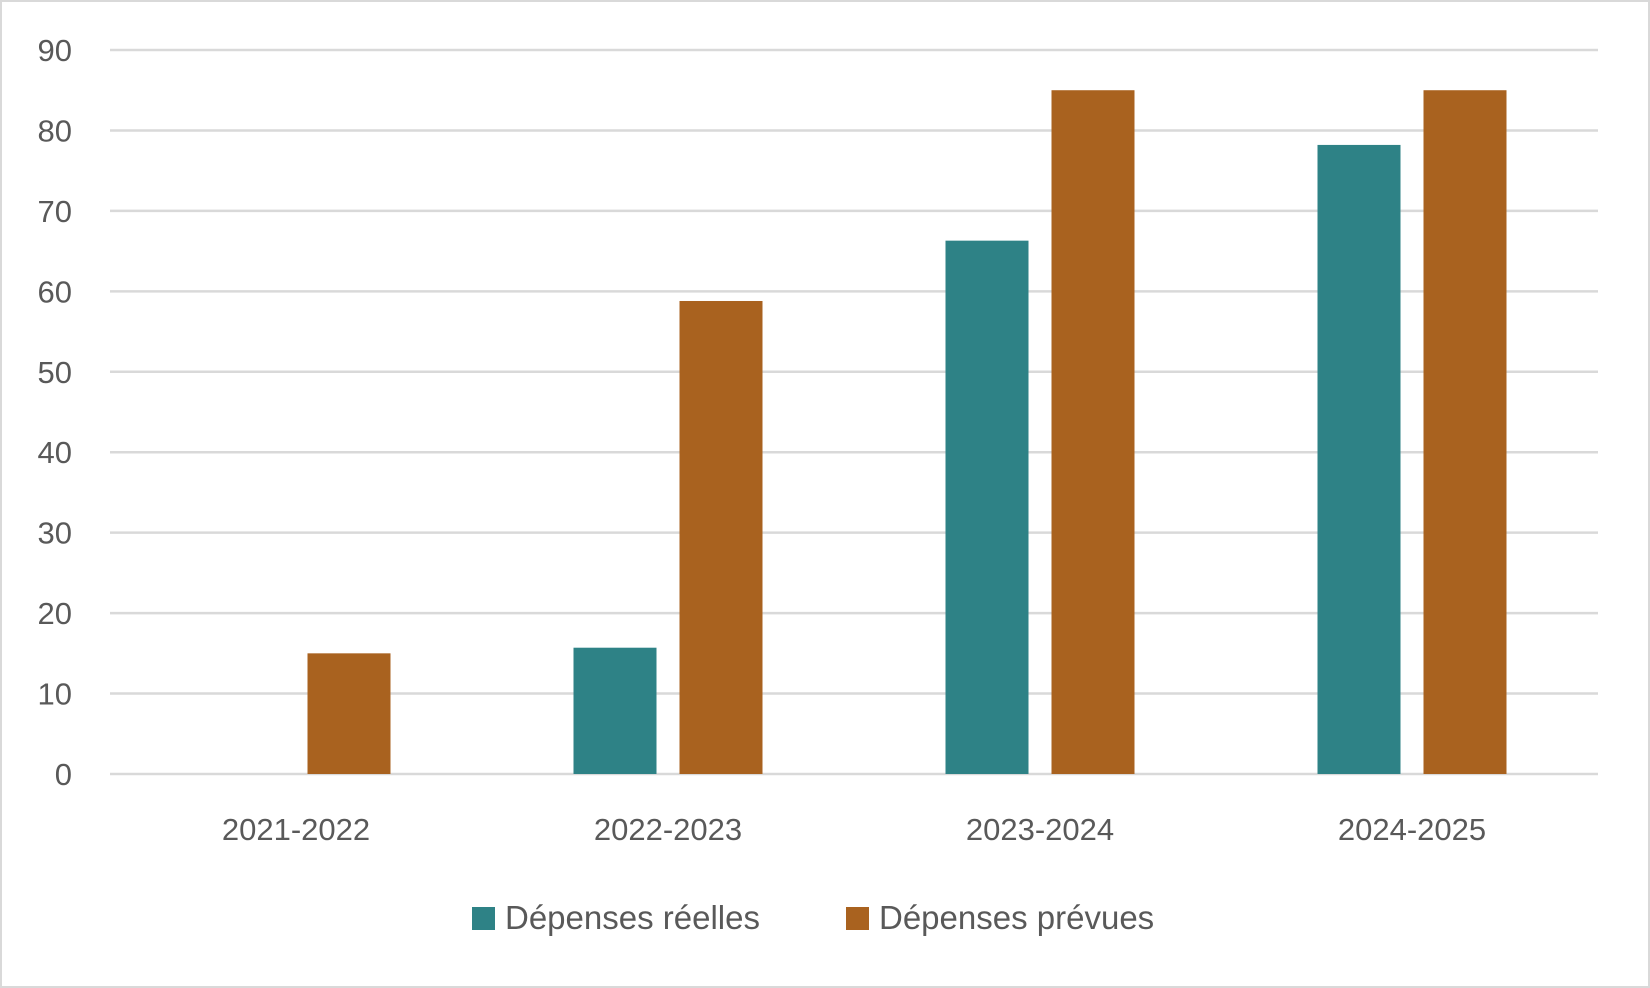 This screenshot has width=1650, height=988. What do you see at coordinates (668, 829) in the screenshot?
I see `x-tick-label-2022-2023: 2022-2023` at bounding box center [668, 829].